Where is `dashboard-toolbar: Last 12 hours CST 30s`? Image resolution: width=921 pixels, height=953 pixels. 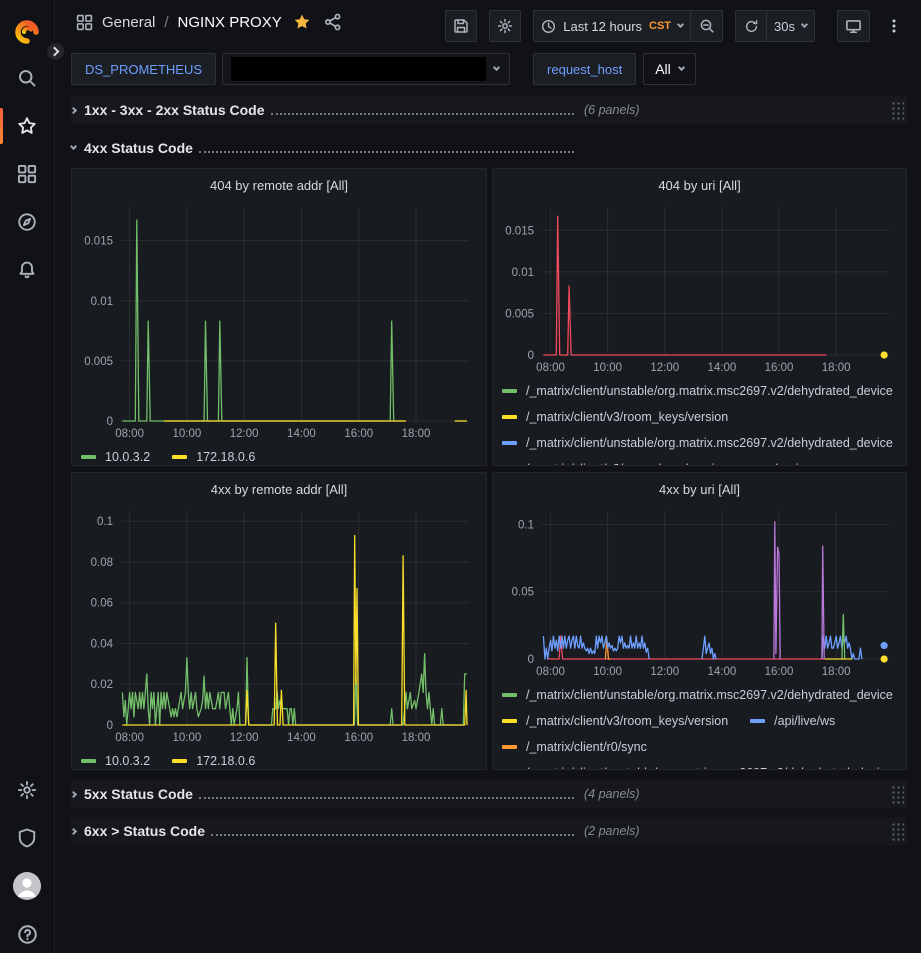 dashboard-toolbar: Last 12 hours CST 30s is located at coordinates (677, 26).